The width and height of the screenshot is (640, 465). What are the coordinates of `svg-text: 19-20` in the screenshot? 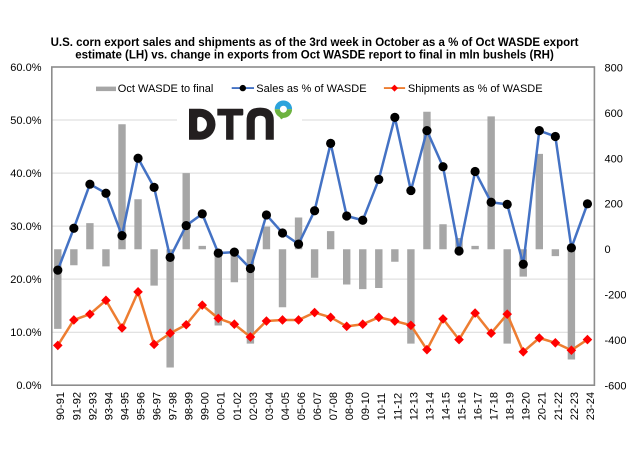 It's located at (527, 406).